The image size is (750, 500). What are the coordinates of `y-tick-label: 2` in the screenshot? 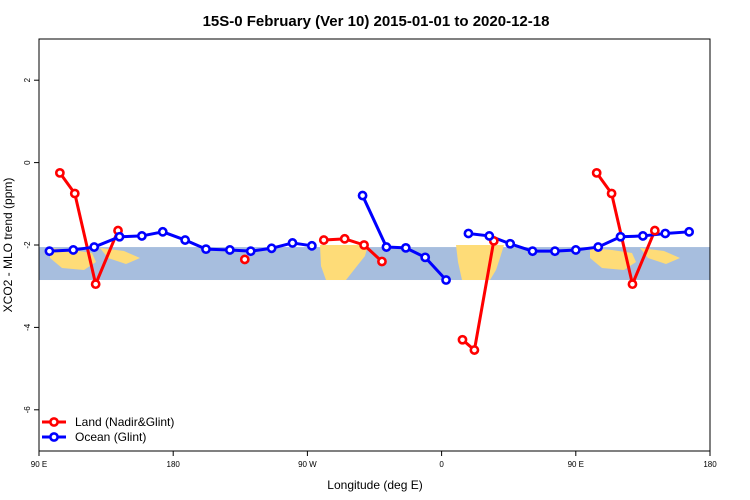 It's located at (27, 79).